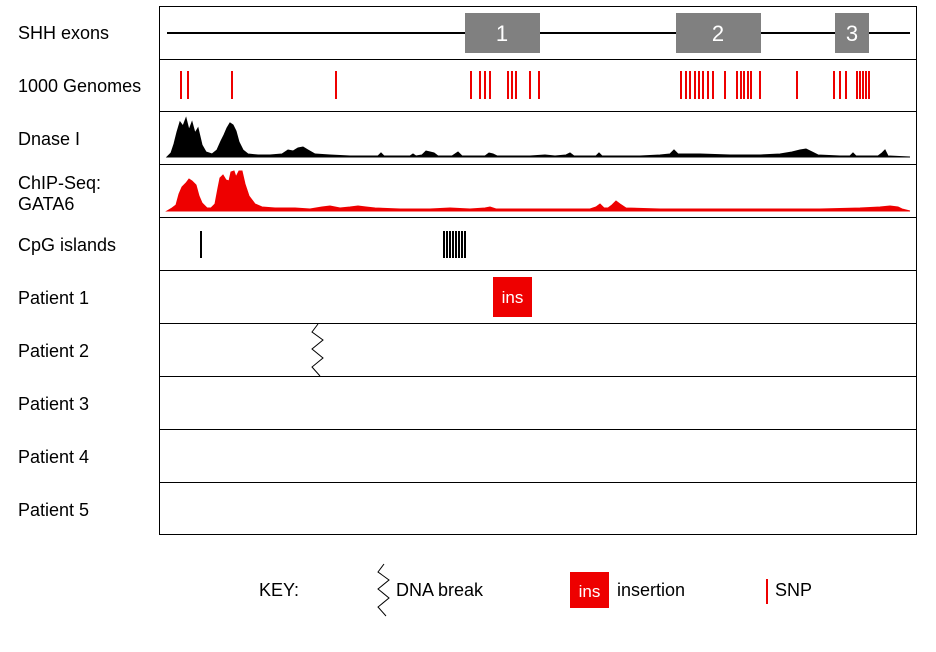 This screenshot has width=936, height=652. I want to click on legend-insertion-label: insertion, so click(651, 590).